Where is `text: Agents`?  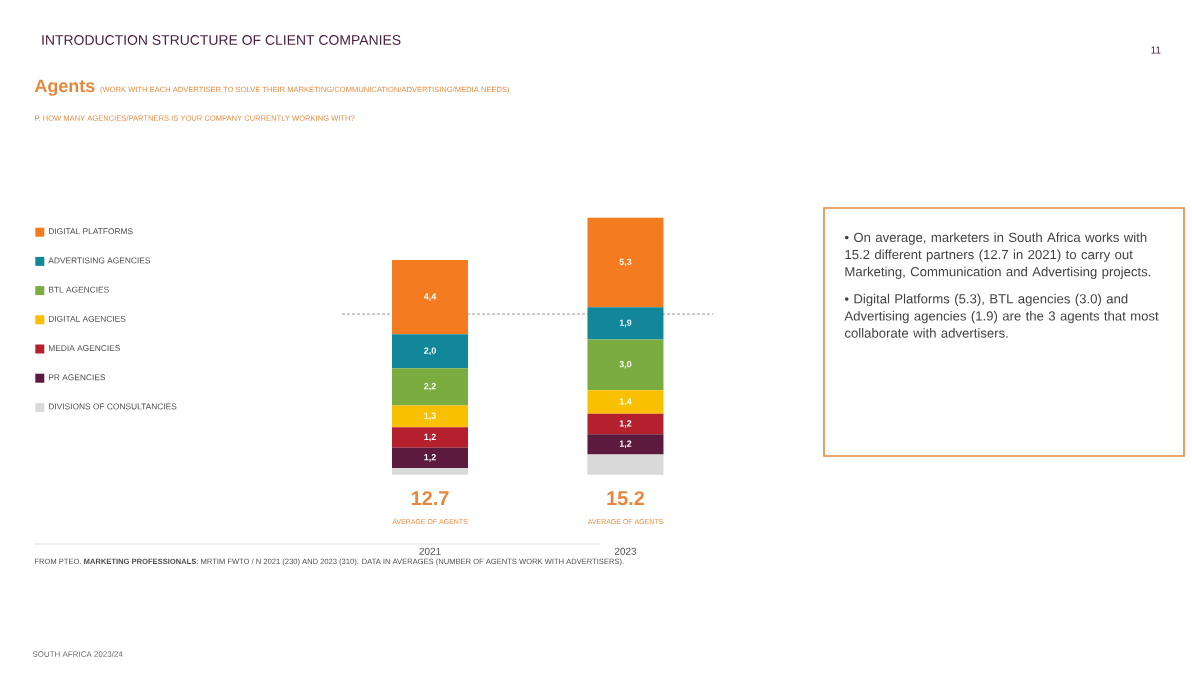 text: Agents is located at coordinates (64, 87).